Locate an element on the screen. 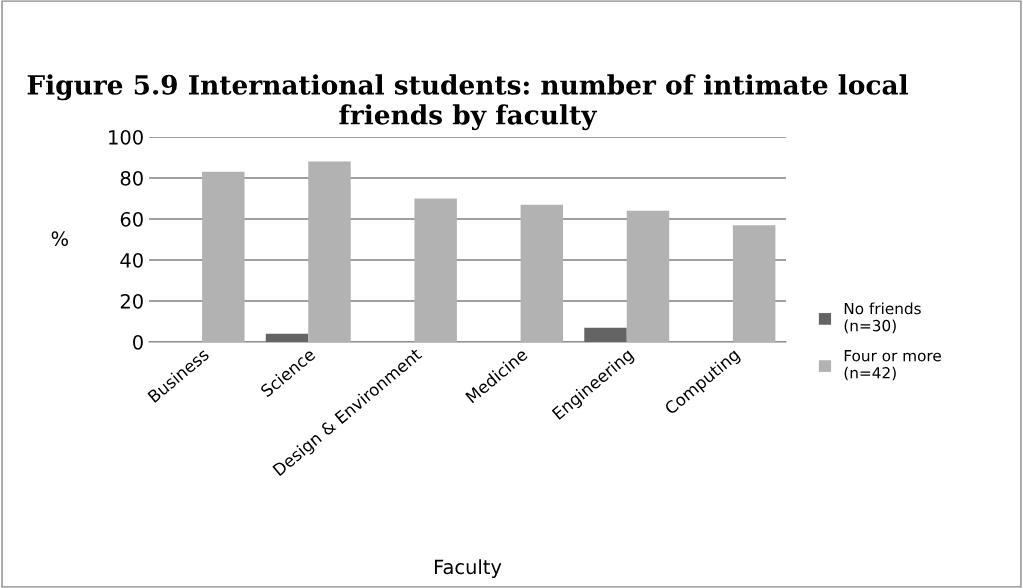  y-tick-label: 20 is located at coordinates (131, 301).